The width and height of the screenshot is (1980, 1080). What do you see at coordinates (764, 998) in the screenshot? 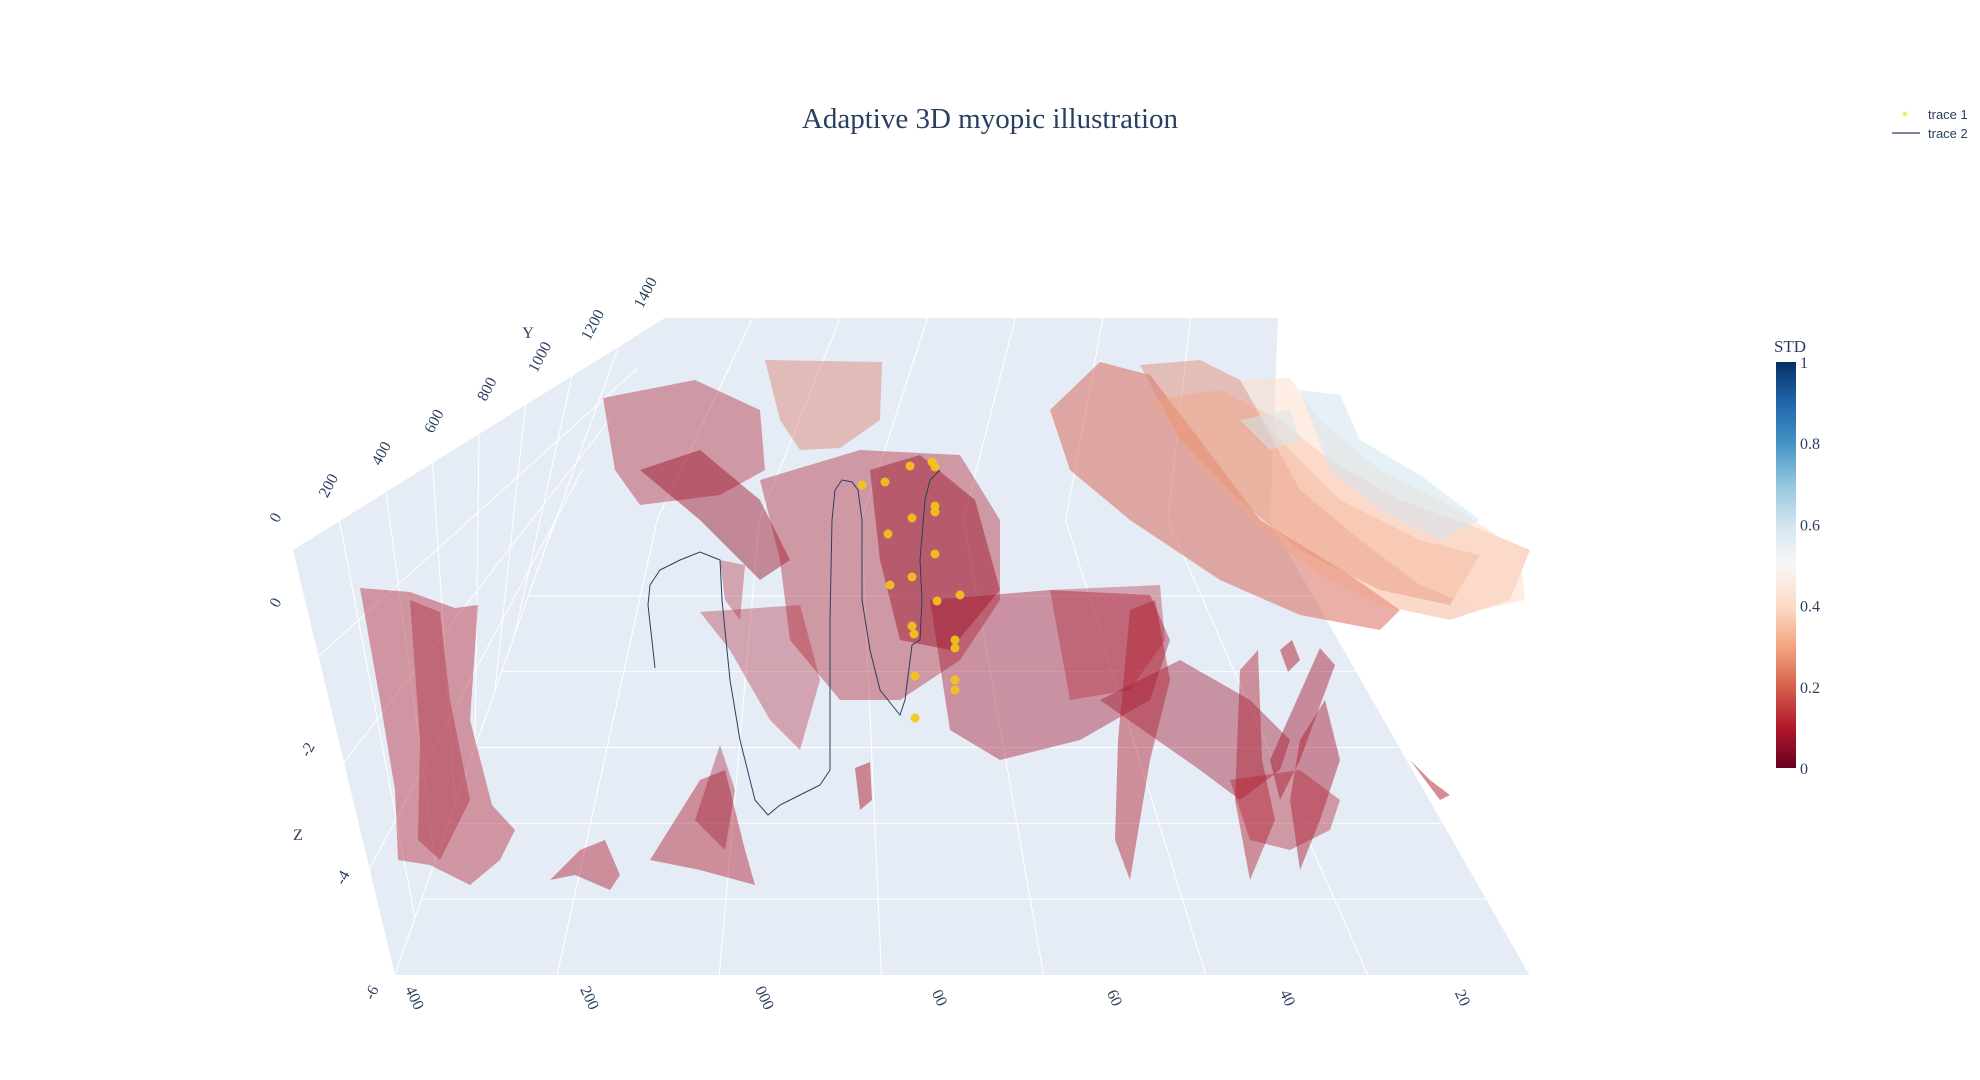
I see `x-tick-label: 000` at bounding box center [764, 998].